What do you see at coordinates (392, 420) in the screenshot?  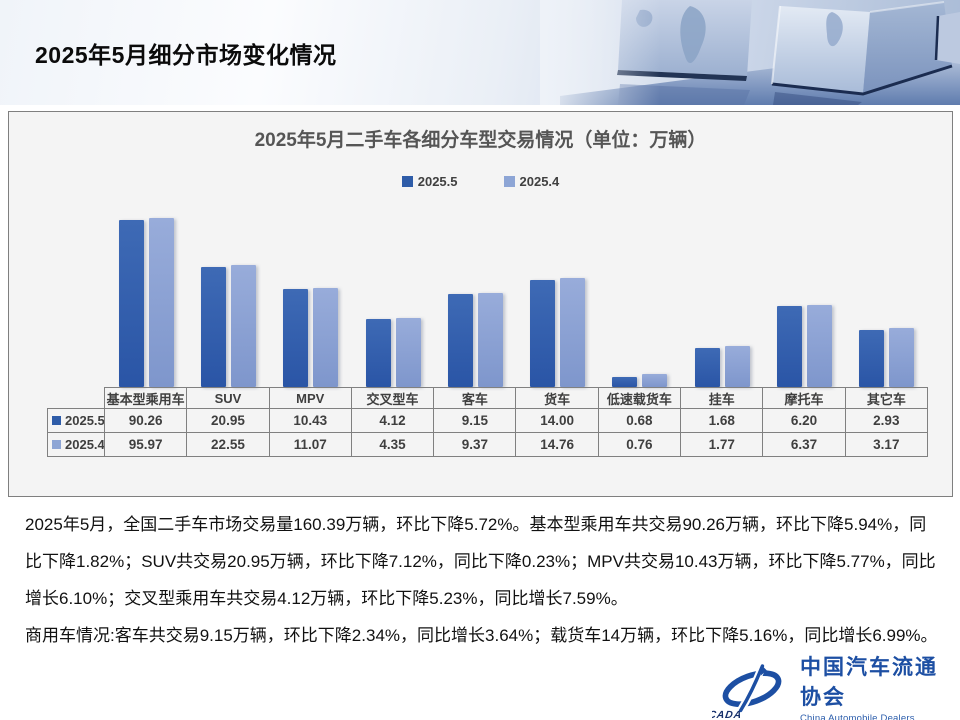 I see `table-value-cell: 4.12` at bounding box center [392, 420].